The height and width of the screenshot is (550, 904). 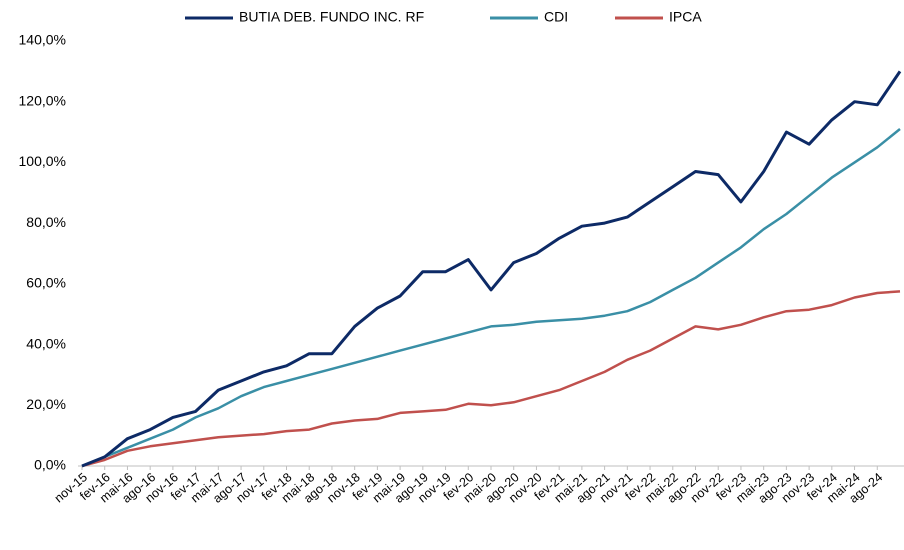 What do you see at coordinates (46, 283) in the screenshot?
I see `y-tick-label: 60,0%` at bounding box center [46, 283].